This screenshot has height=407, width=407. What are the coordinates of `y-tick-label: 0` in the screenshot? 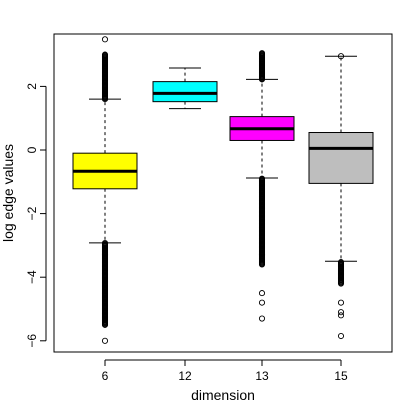 It's located at (32, 149).